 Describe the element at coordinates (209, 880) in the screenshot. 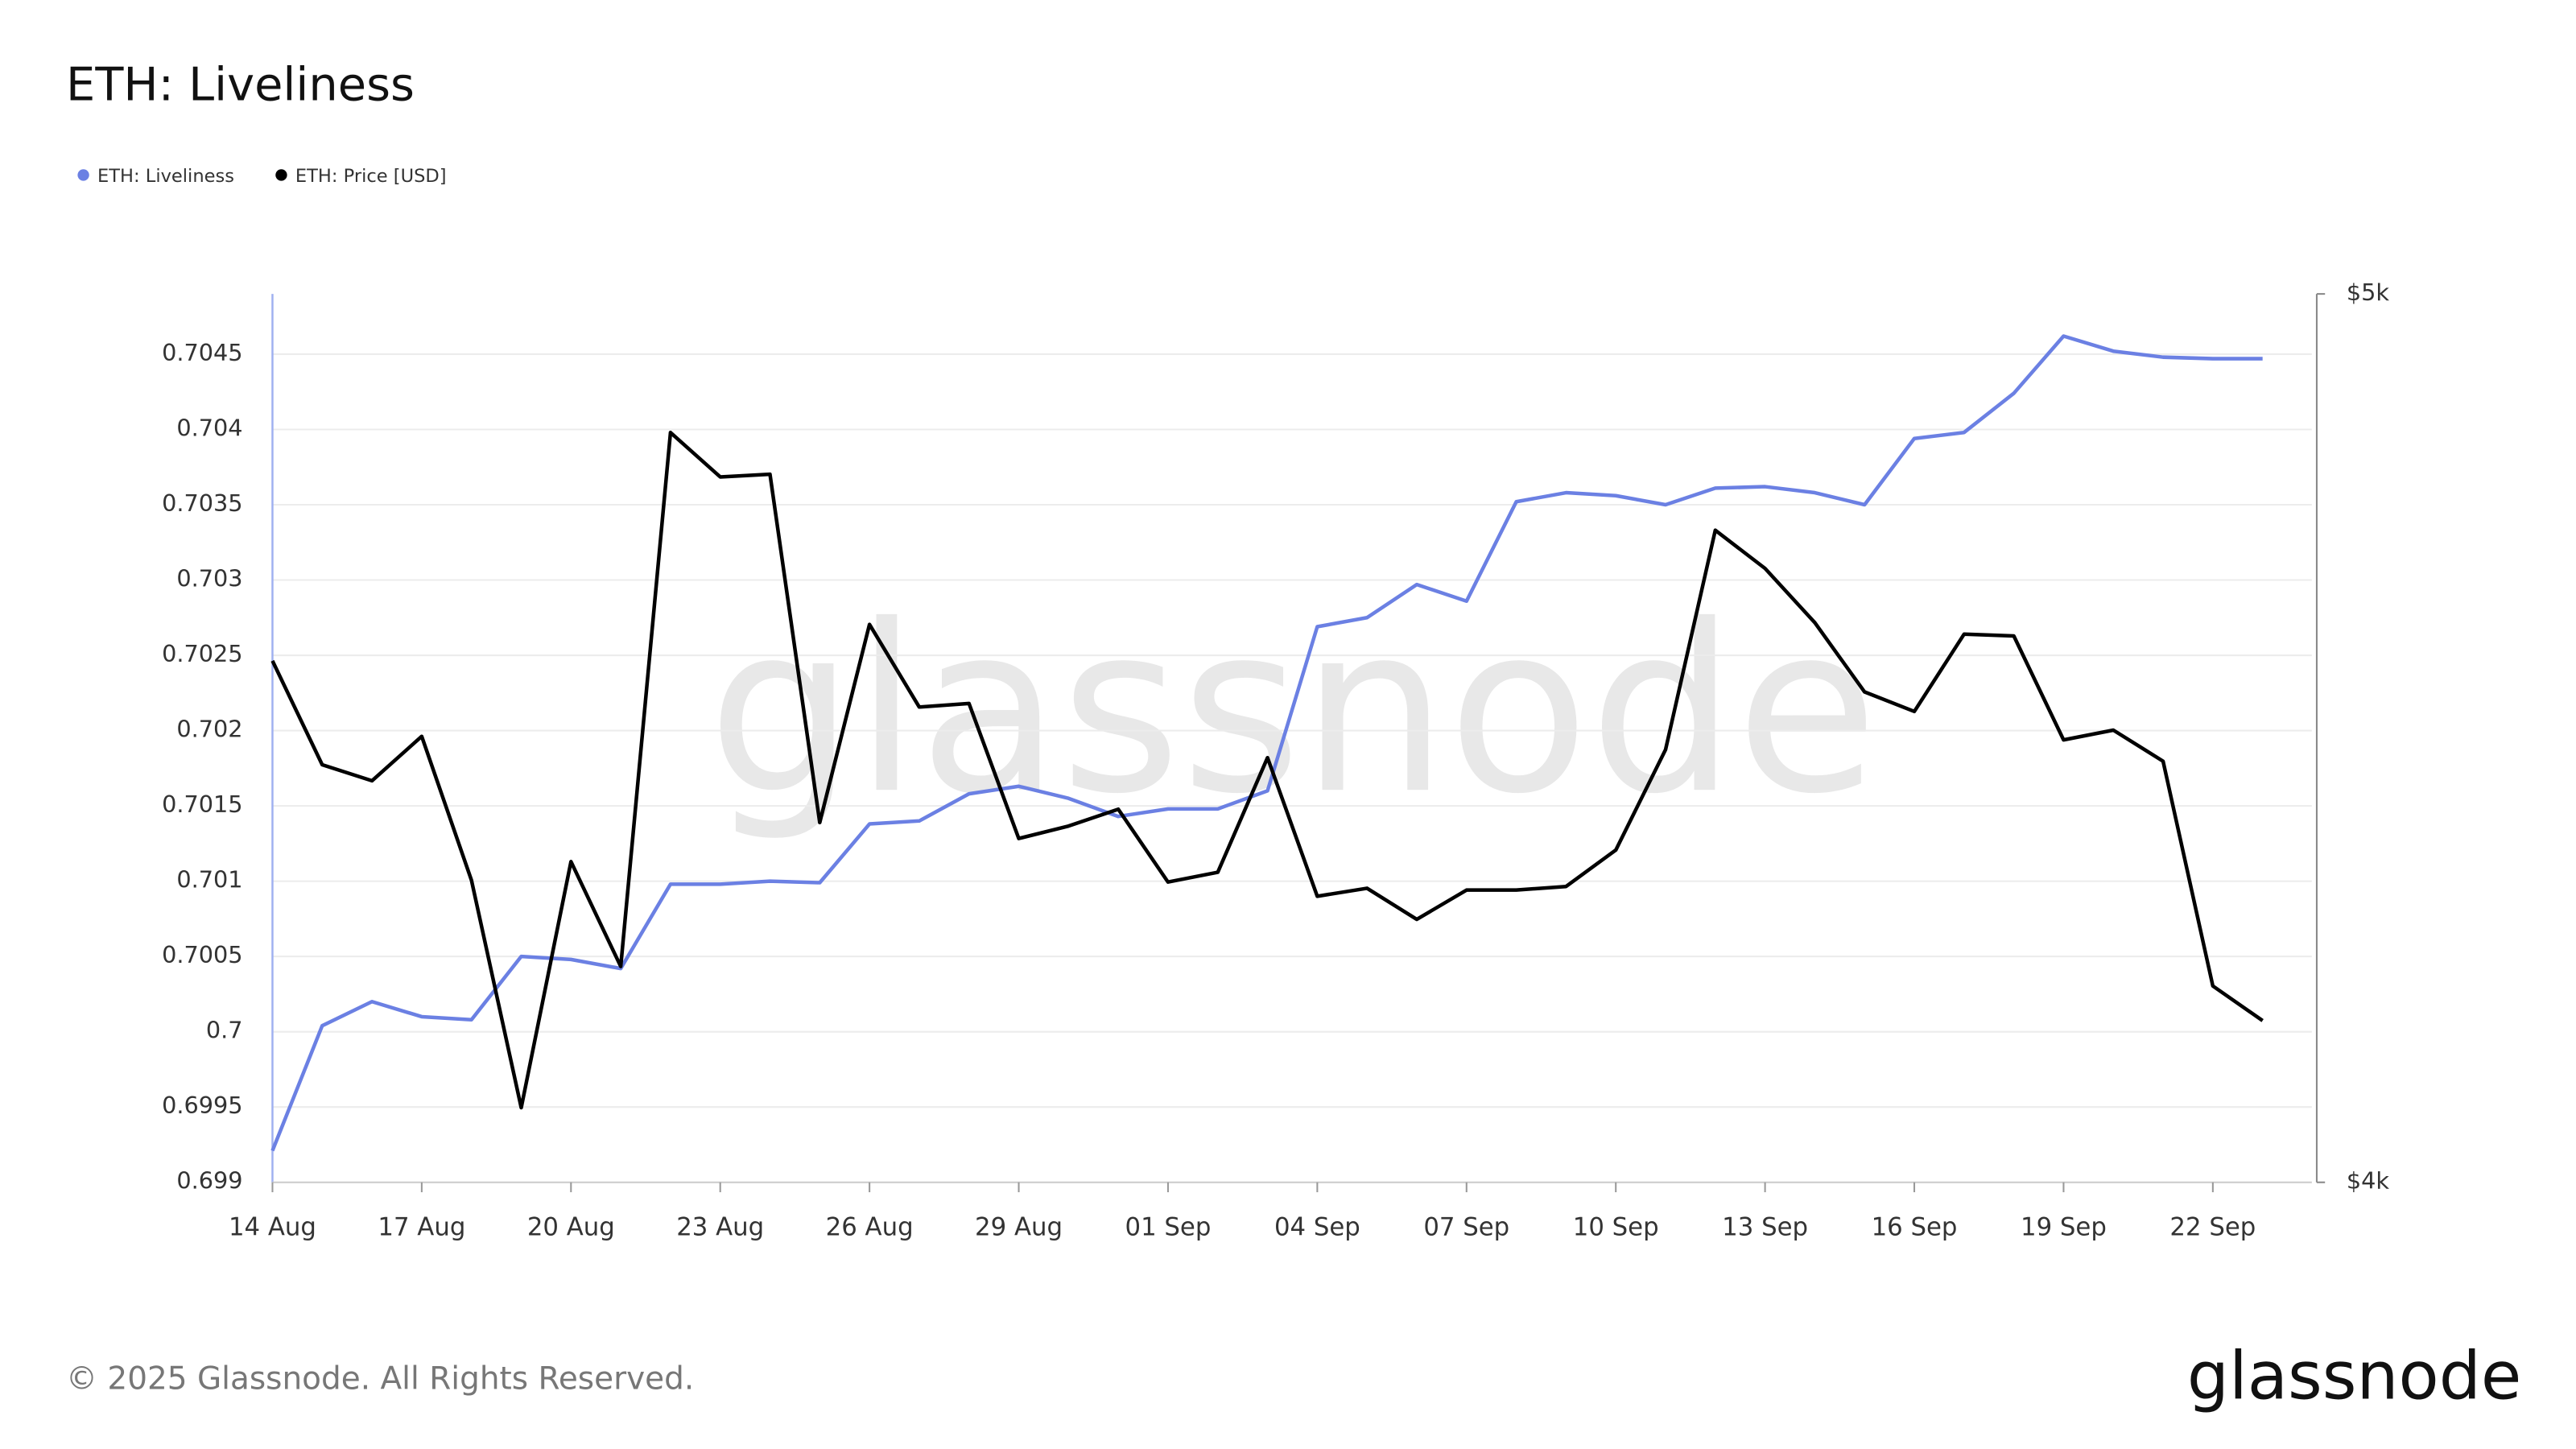

I see `y-tick-label: 0.701` at that location.